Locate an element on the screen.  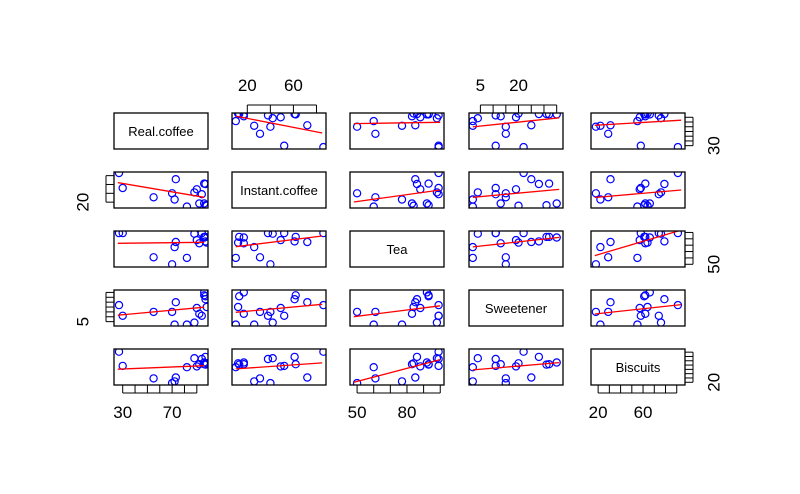
panel-sweetener-vs-instant-coffee is located at coordinates (279, 308).